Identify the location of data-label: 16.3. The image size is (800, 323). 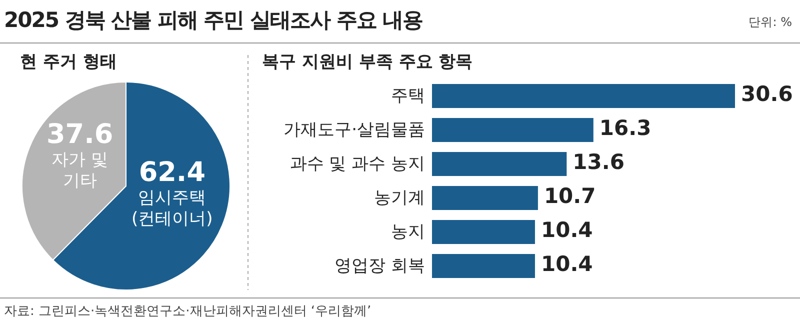
(625, 128).